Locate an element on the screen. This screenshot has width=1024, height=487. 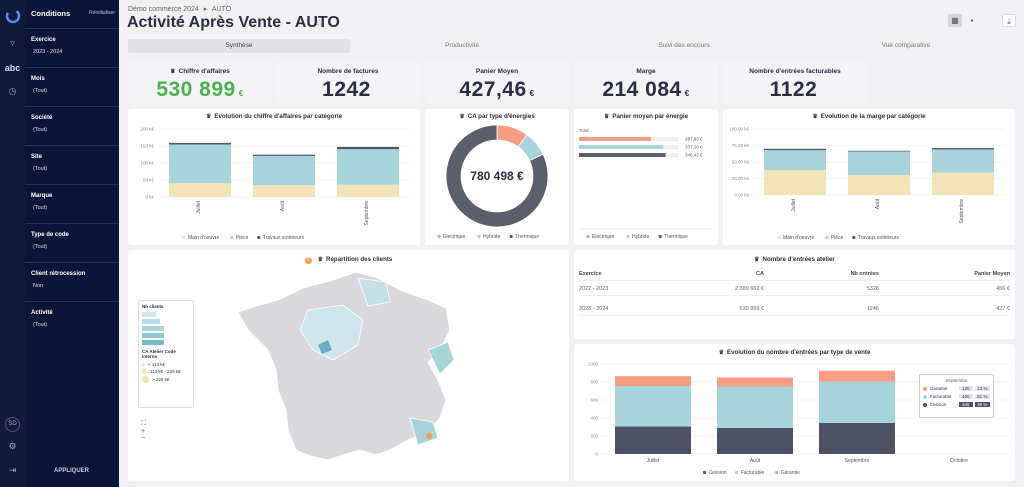
y-tick-label: 200 k€ is located at coordinates (147, 129).